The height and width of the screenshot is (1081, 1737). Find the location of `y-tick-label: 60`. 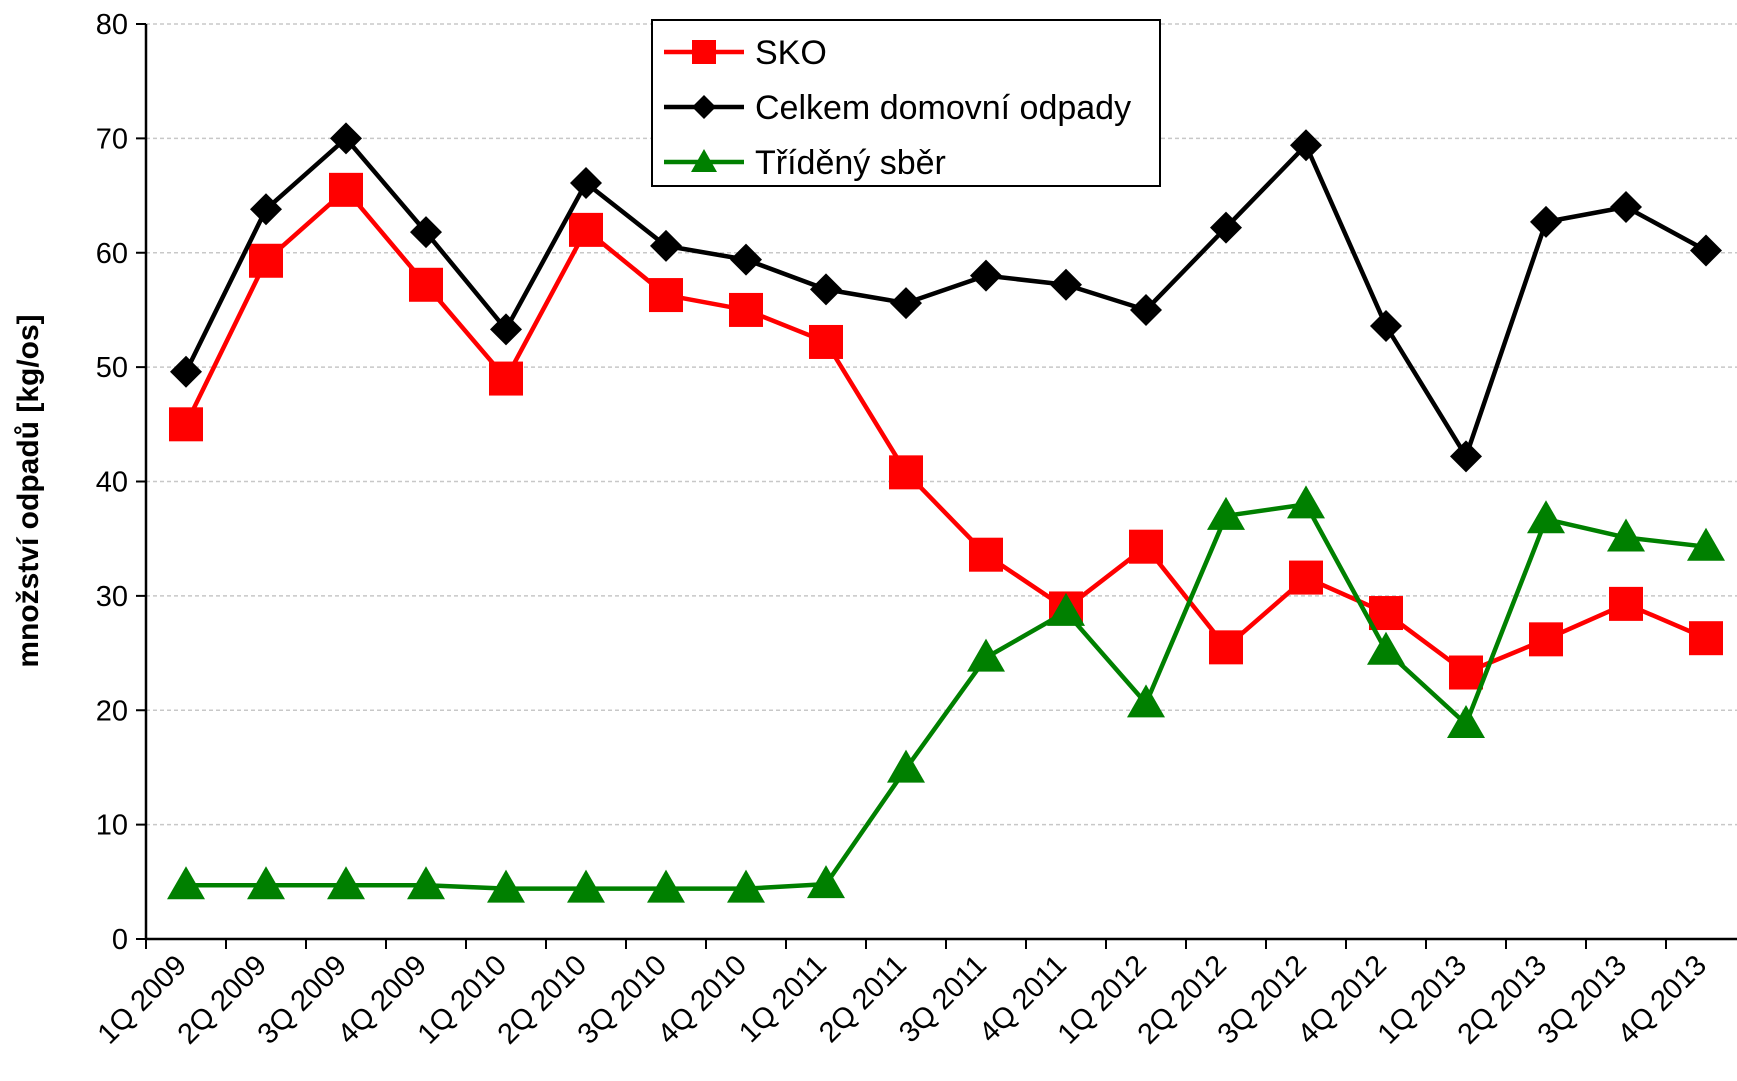

y-tick-label: 60 is located at coordinates (112, 254).